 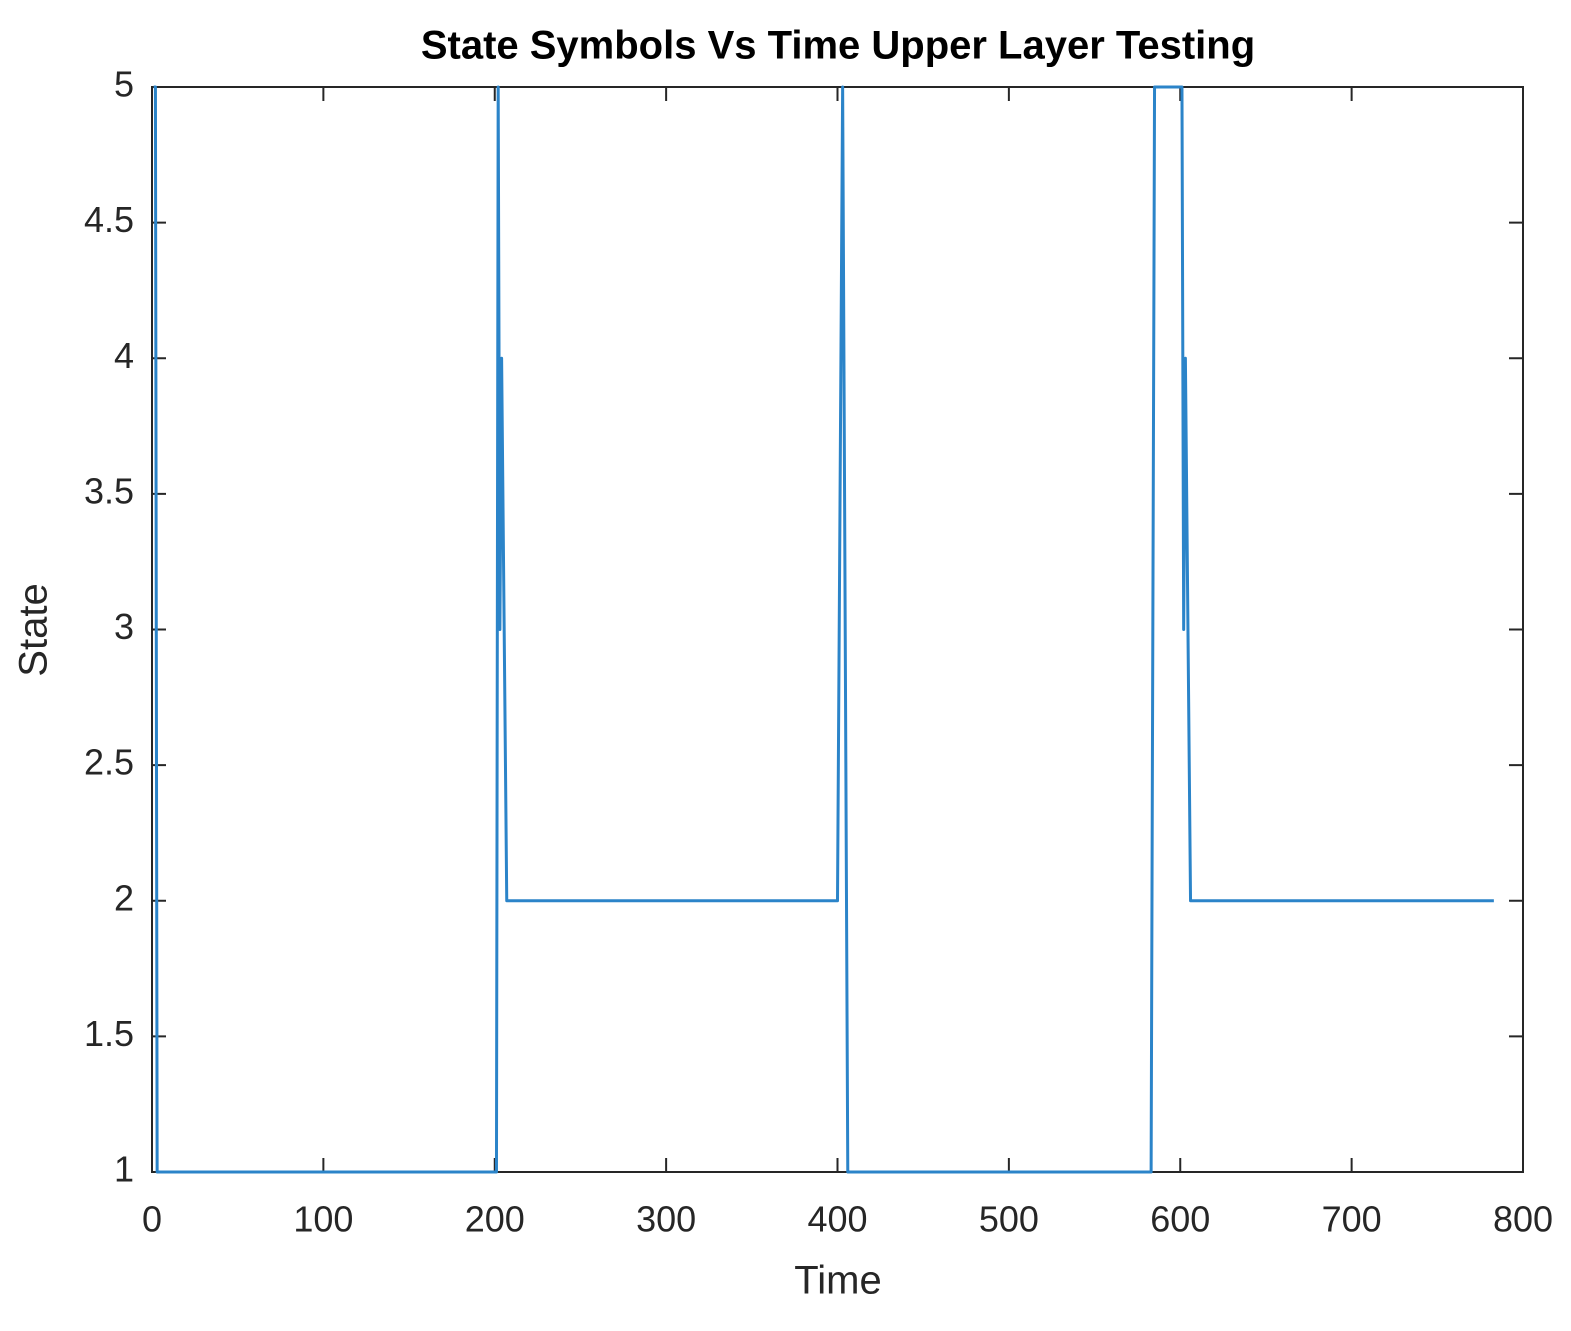 What do you see at coordinates (323, 1219) in the screenshot?
I see `x-tick-label: 100` at bounding box center [323, 1219].